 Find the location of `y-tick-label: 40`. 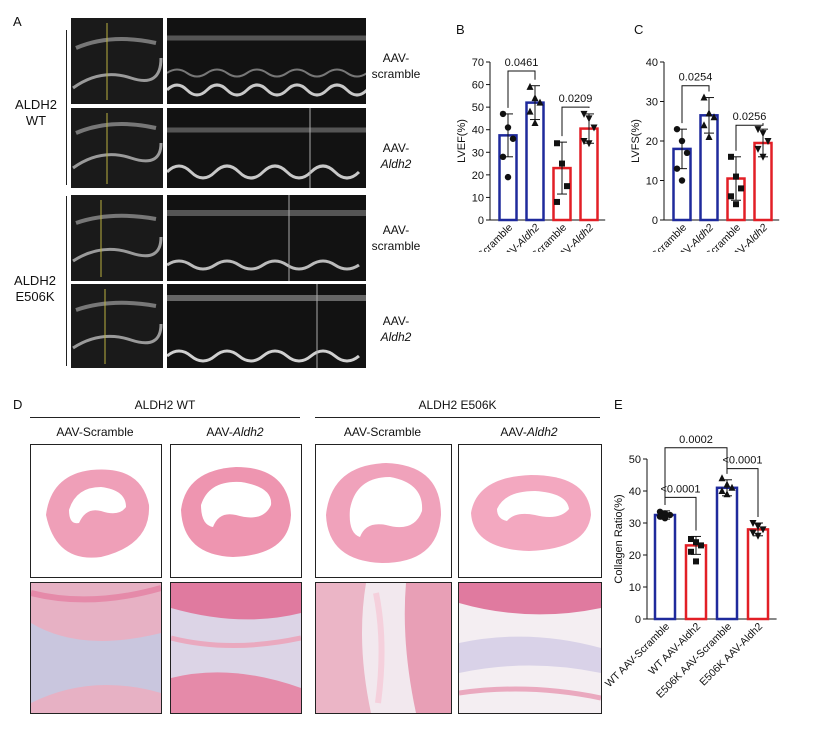

y-tick-label: 40 is located at coordinates (652, 63).